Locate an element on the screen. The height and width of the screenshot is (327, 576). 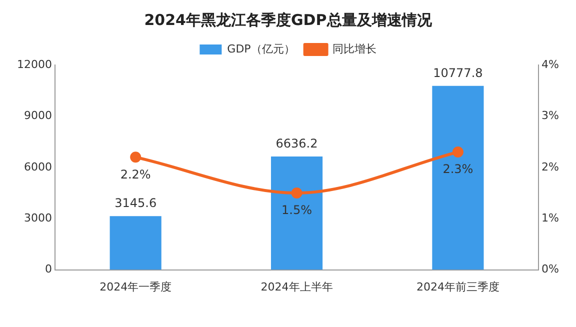
y2-tick-label: 3% is located at coordinates (550, 115).